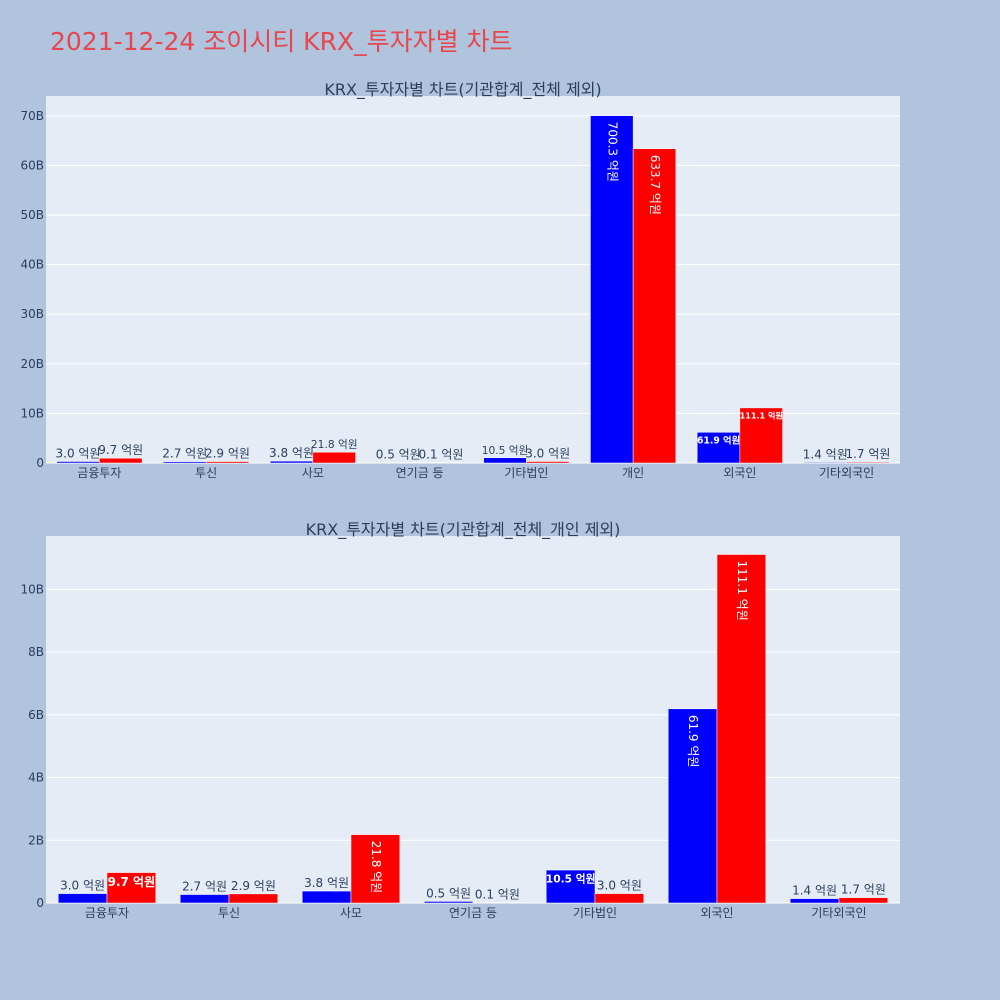 The width and height of the screenshot is (1000, 1000). I want to click on chart-title: KRX_투자자별 차트(기관합계_전체_개인 제외), so click(463, 530).